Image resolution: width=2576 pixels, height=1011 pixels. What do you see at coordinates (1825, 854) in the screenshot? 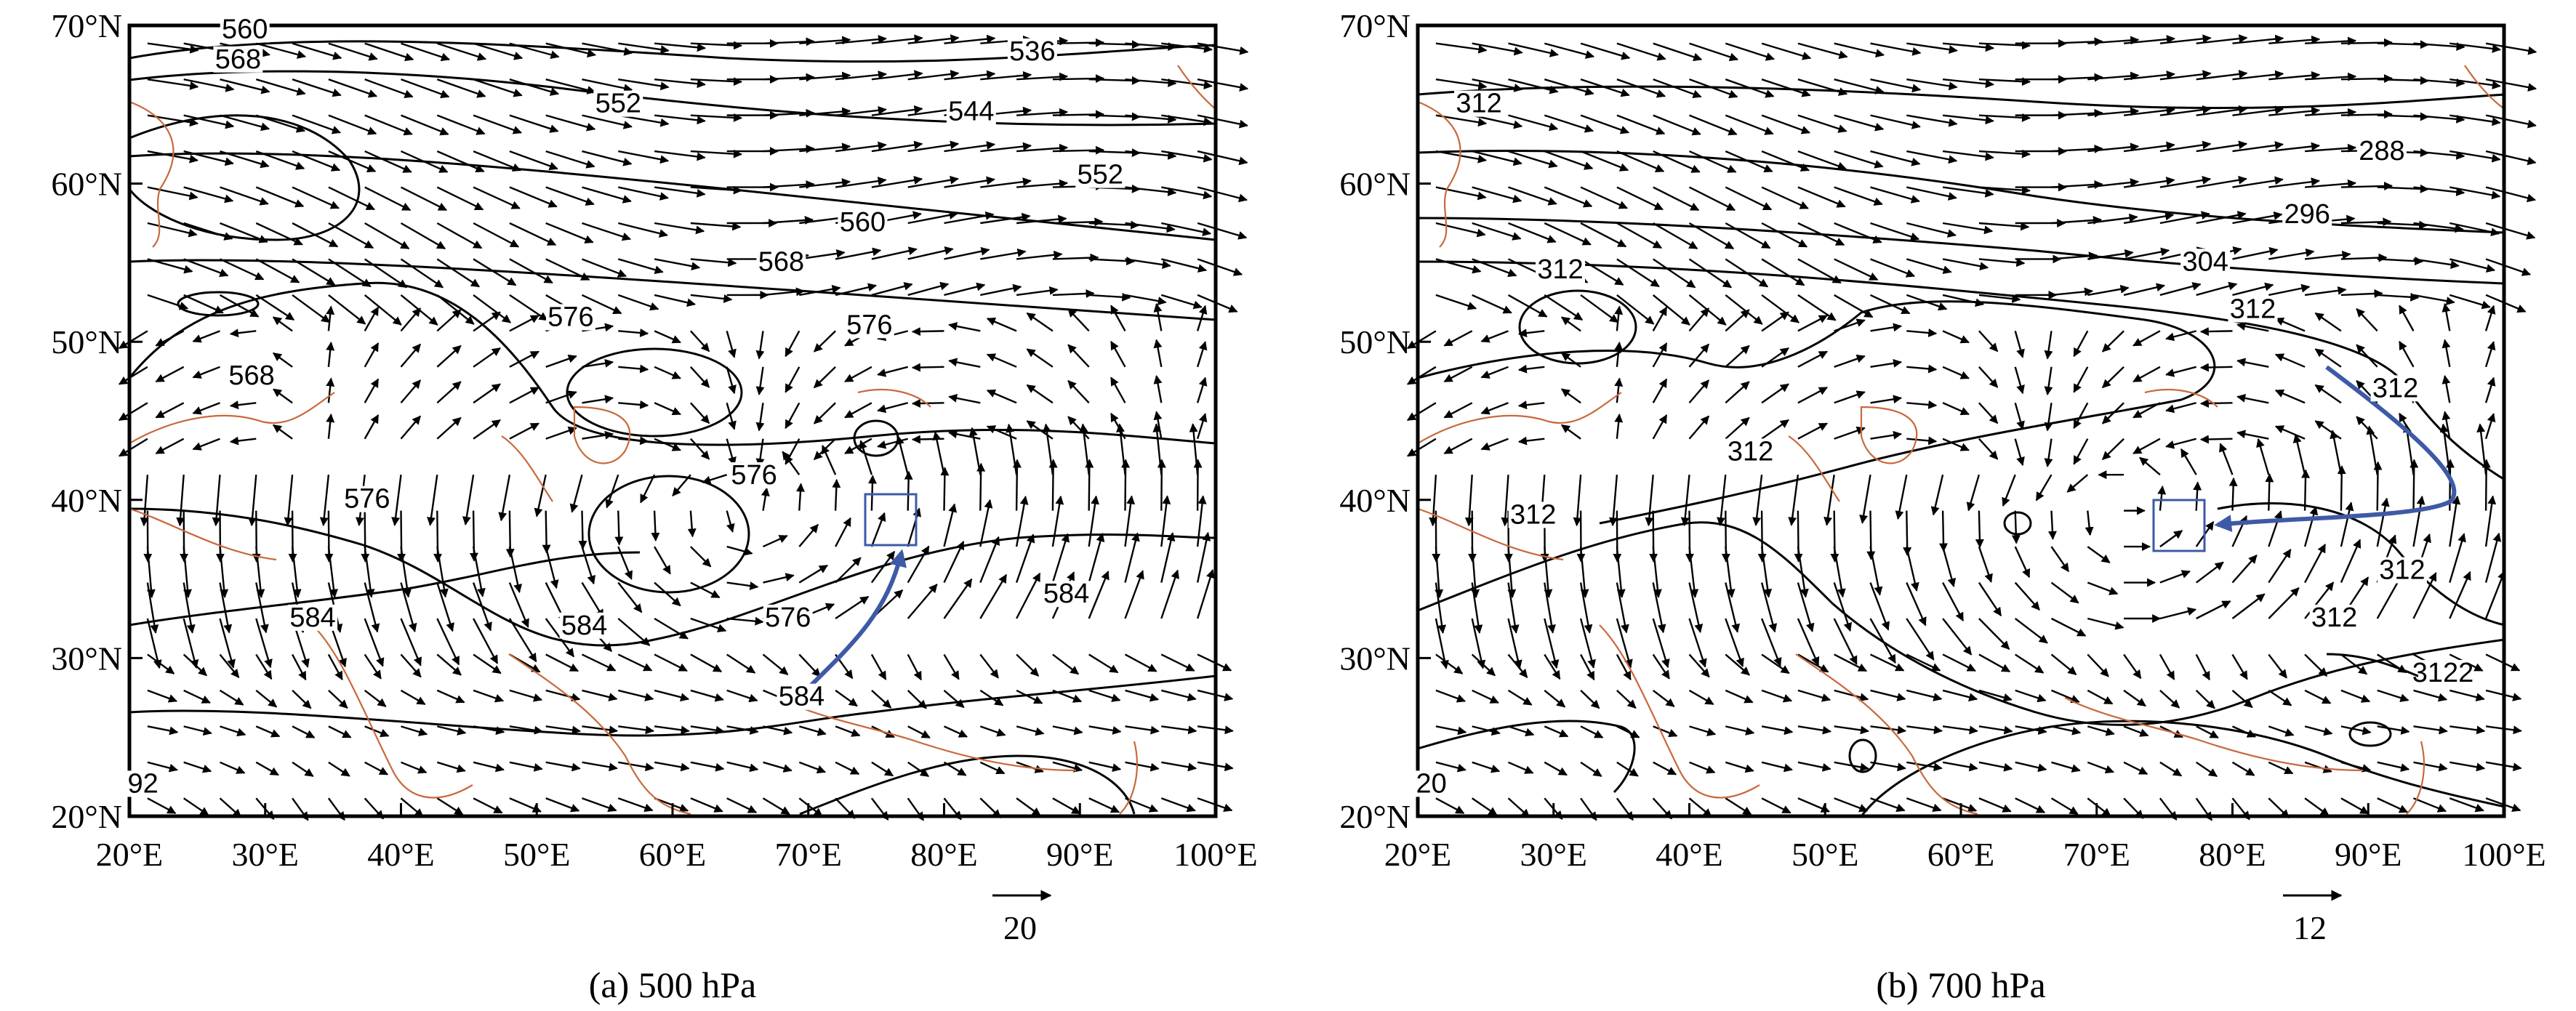
I see `x-tick-label: 50°E` at bounding box center [1825, 854].